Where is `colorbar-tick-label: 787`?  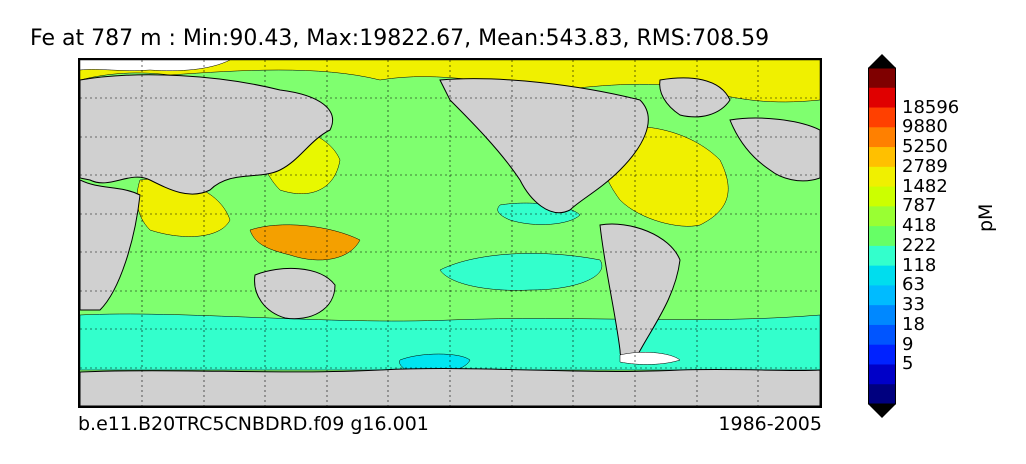
colorbar-tick-label: 787 is located at coordinates (919, 206).